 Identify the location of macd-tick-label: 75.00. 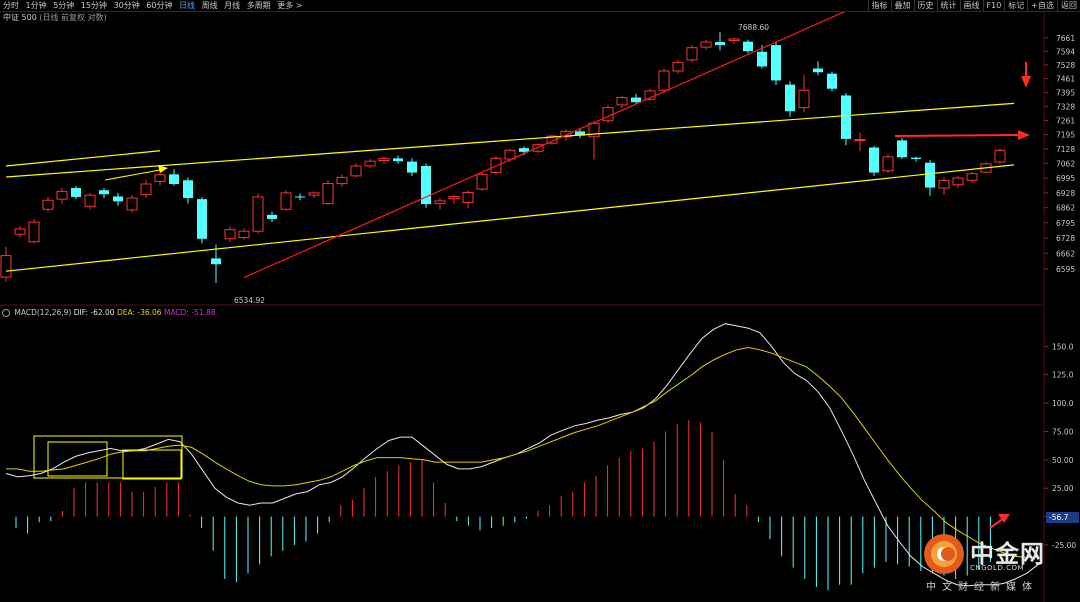
(1063, 431).